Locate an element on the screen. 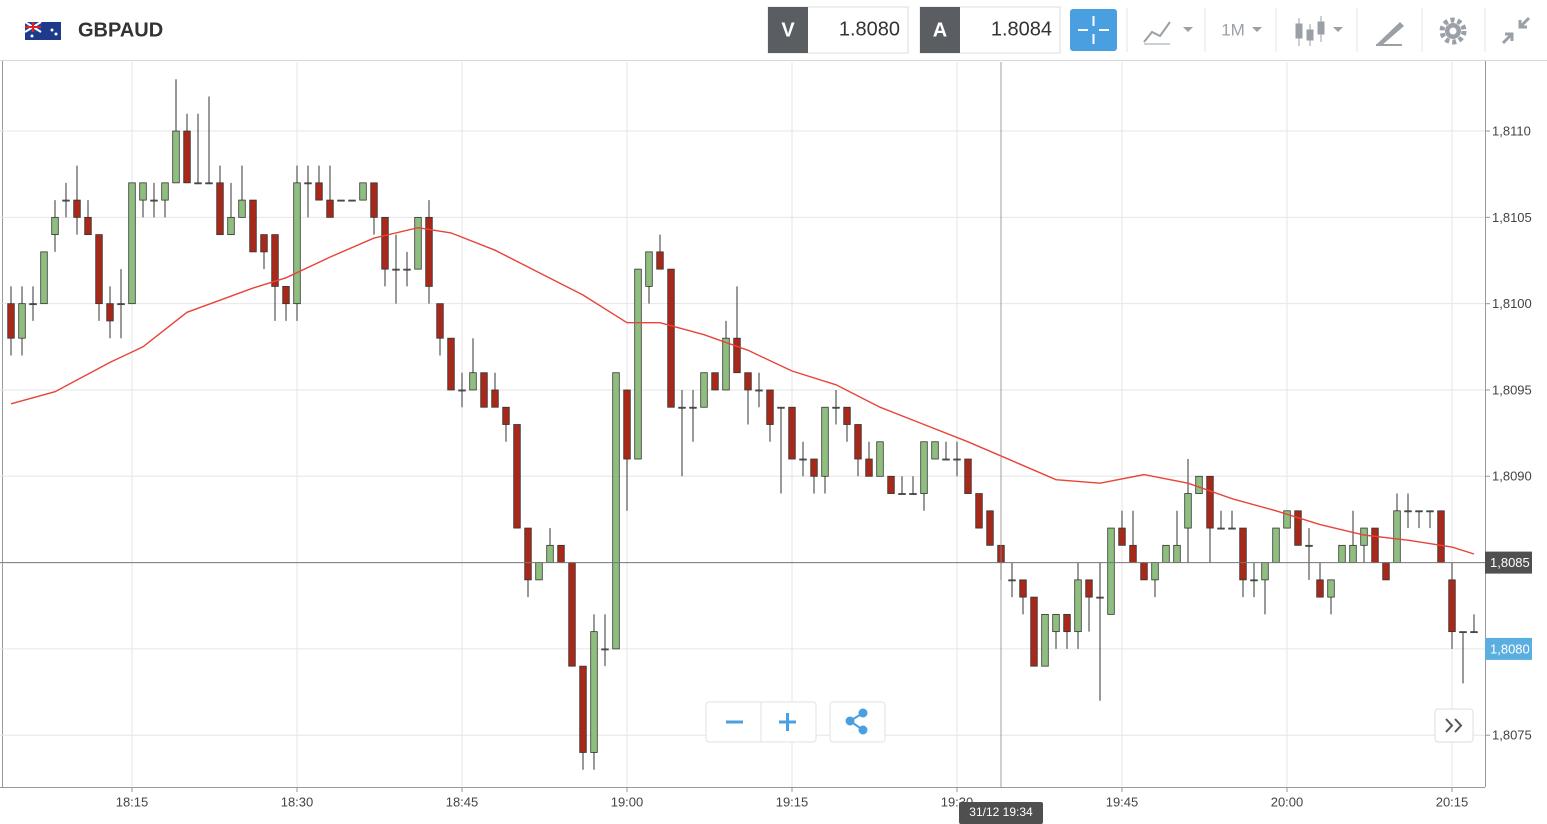  ask-price: 1.8084 is located at coordinates (1021, 29).